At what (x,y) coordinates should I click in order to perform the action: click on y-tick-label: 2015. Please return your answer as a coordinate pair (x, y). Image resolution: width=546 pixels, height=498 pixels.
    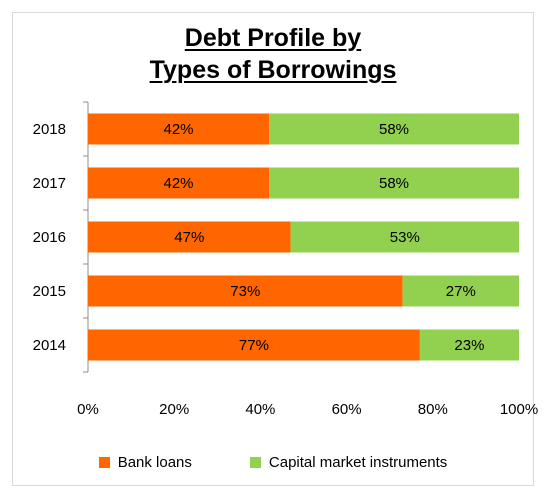
    Looking at the image, I should click on (49, 291).